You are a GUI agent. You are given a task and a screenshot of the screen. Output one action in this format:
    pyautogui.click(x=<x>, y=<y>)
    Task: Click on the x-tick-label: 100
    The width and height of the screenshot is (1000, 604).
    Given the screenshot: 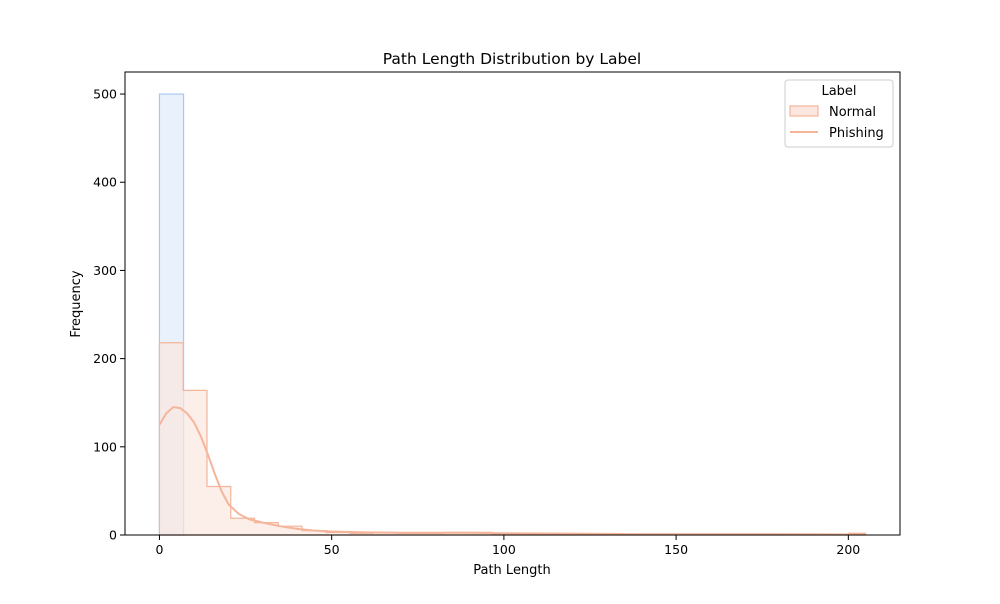 What is the action you would take?
    pyautogui.click(x=504, y=549)
    